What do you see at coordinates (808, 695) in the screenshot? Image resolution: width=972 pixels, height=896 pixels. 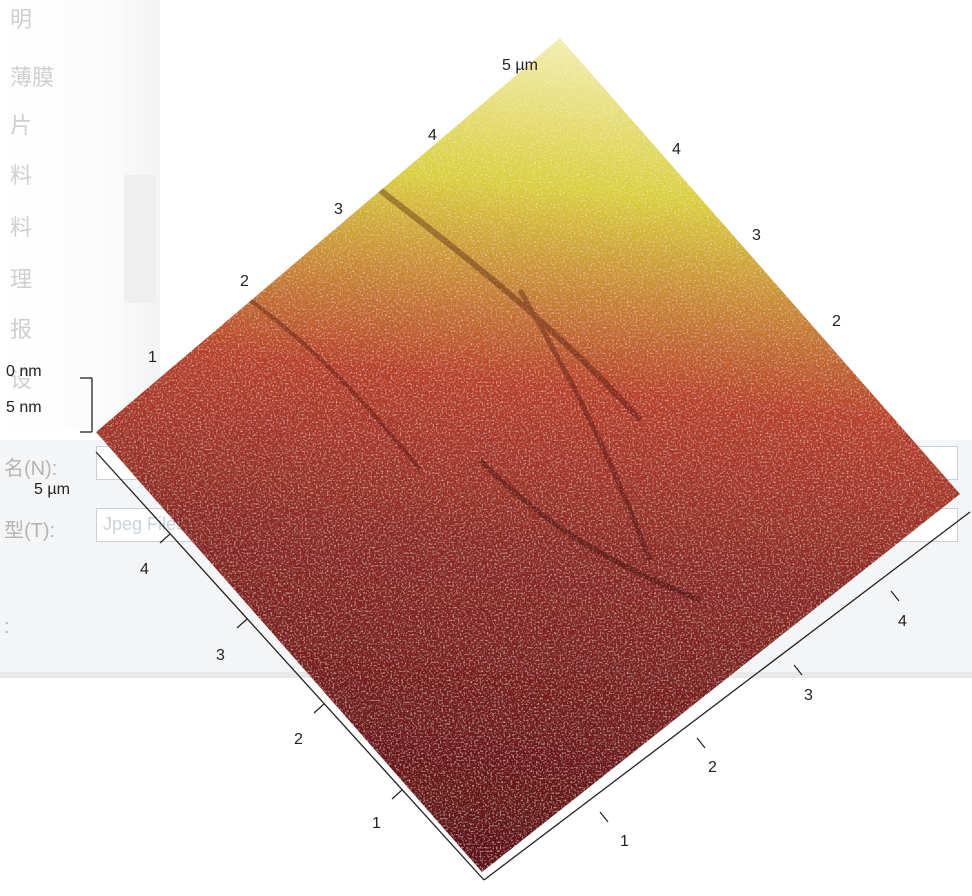 I see `x-tick-3: 3` at bounding box center [808, 695].